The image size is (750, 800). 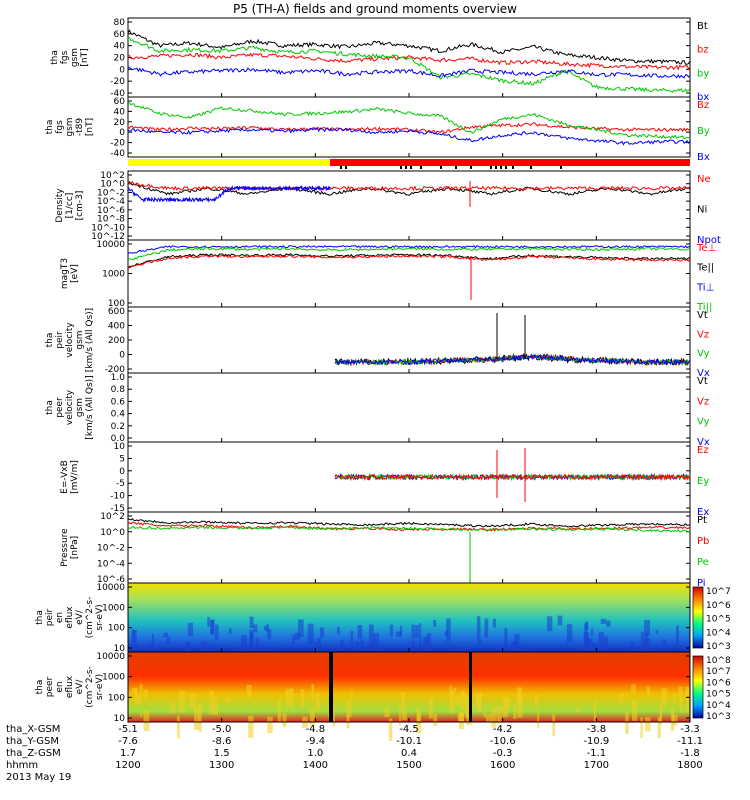 I want to click on x-tick-label-hhmm: 1700, so click(x=596, y=765).